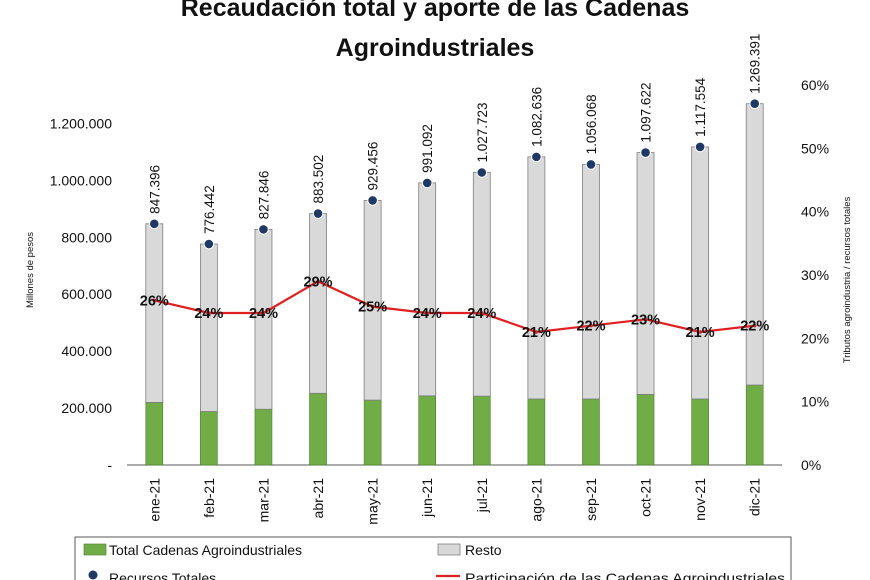 This screenshot has height=580, width=870. Describe the element at coordinates (154, 500) in the screenshot. I see `x-tick-label: ene-21` at that location.